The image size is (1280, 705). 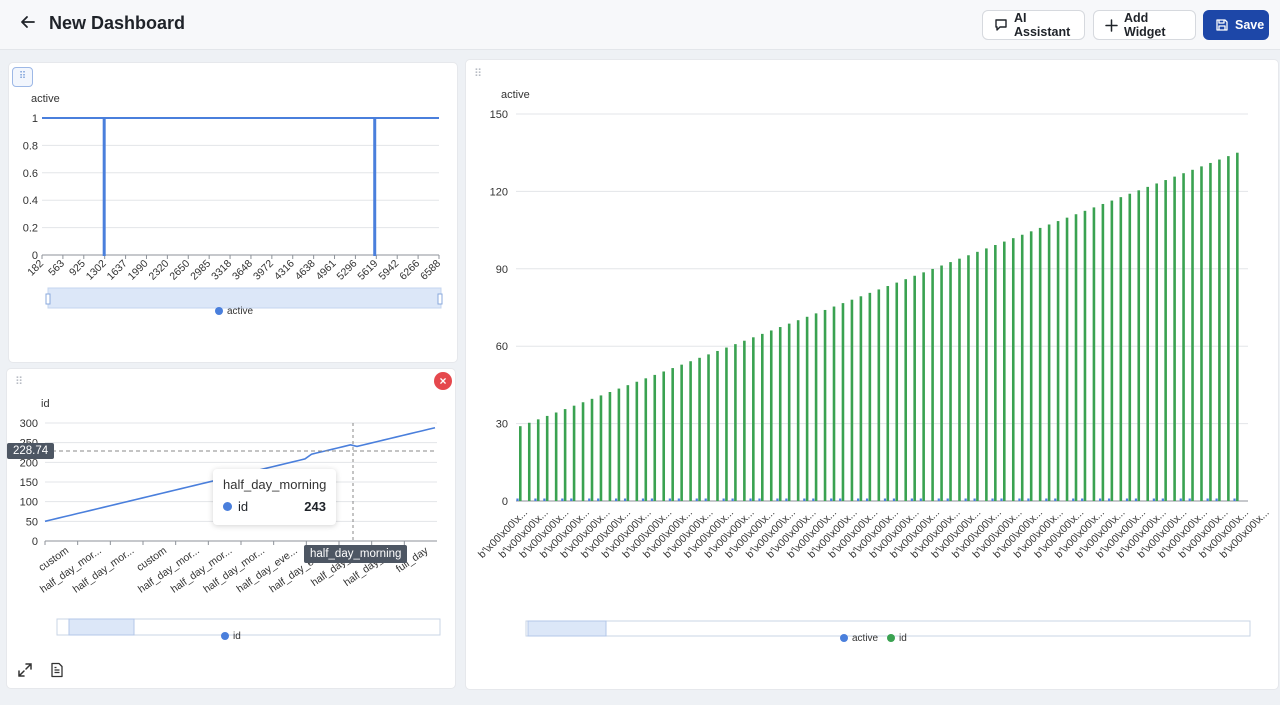 I want to click on crosshair-y-label: 228.74, so click(x=31, y=451).